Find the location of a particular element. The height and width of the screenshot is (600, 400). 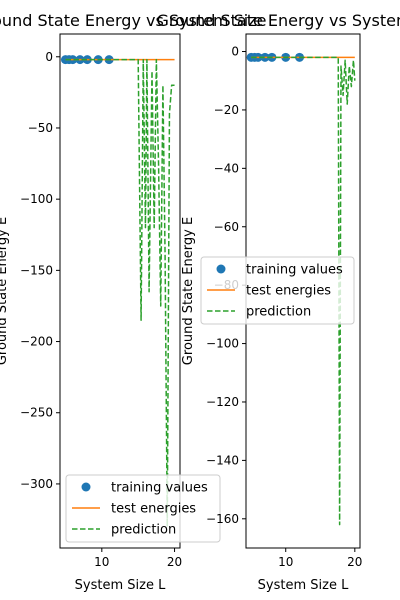

y-tick-label: −50 is located at coordinates (40, 128).